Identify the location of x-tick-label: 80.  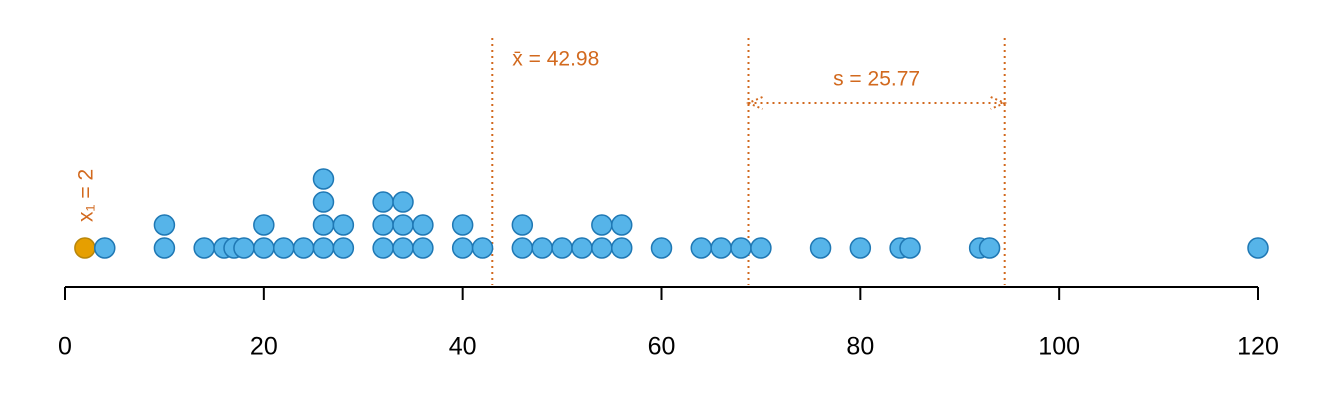
(860, 347).